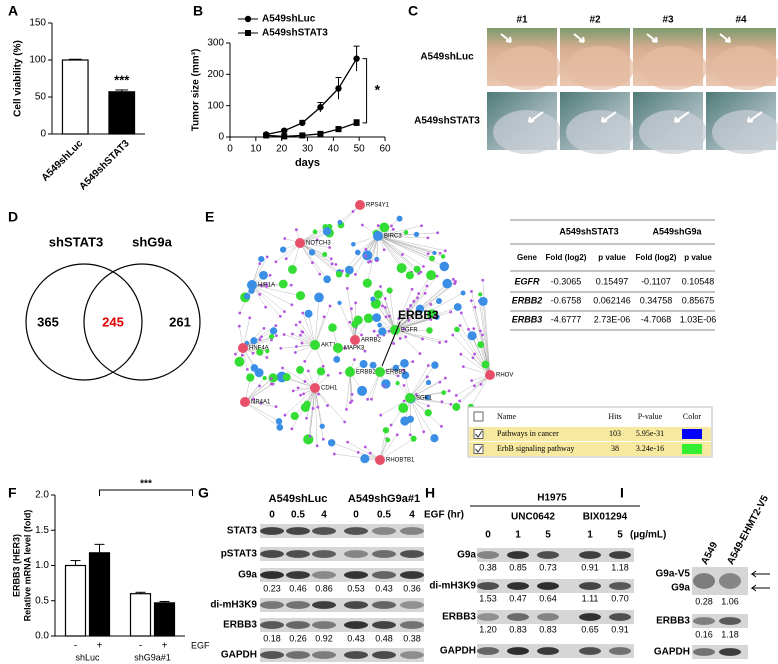 The width and height of the screenshot is (778, 664). Describe the element at coordinates (41, 97) in the screenshot. I see `y-tick-label: 50` at that location.